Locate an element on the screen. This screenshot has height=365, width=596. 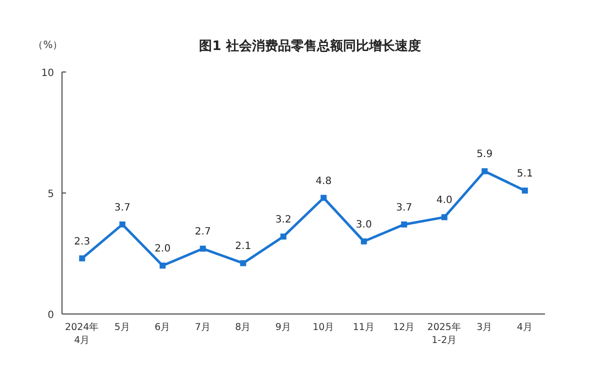
data-label: 5.9 is located at coordinates (484, 154).